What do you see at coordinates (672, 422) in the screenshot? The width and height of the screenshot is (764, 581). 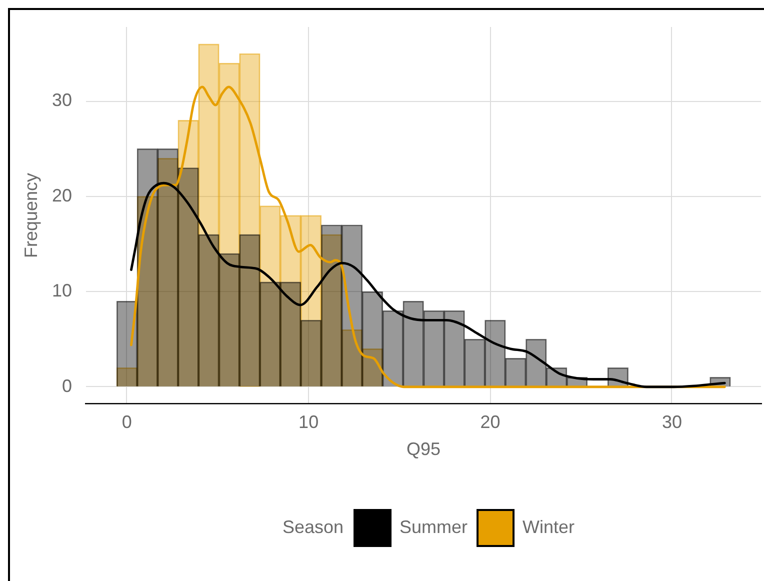 I see `x-tick-label: 30` at bounding box center [672, 422].